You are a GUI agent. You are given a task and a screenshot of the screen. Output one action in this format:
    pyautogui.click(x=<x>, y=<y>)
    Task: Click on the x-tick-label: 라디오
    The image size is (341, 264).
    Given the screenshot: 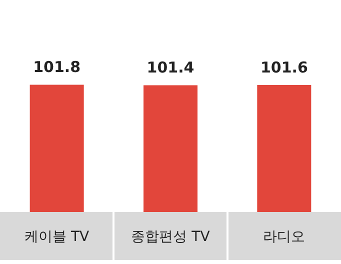 What is the action you would take?
    pyautogui.click(x=284, y=237)
    